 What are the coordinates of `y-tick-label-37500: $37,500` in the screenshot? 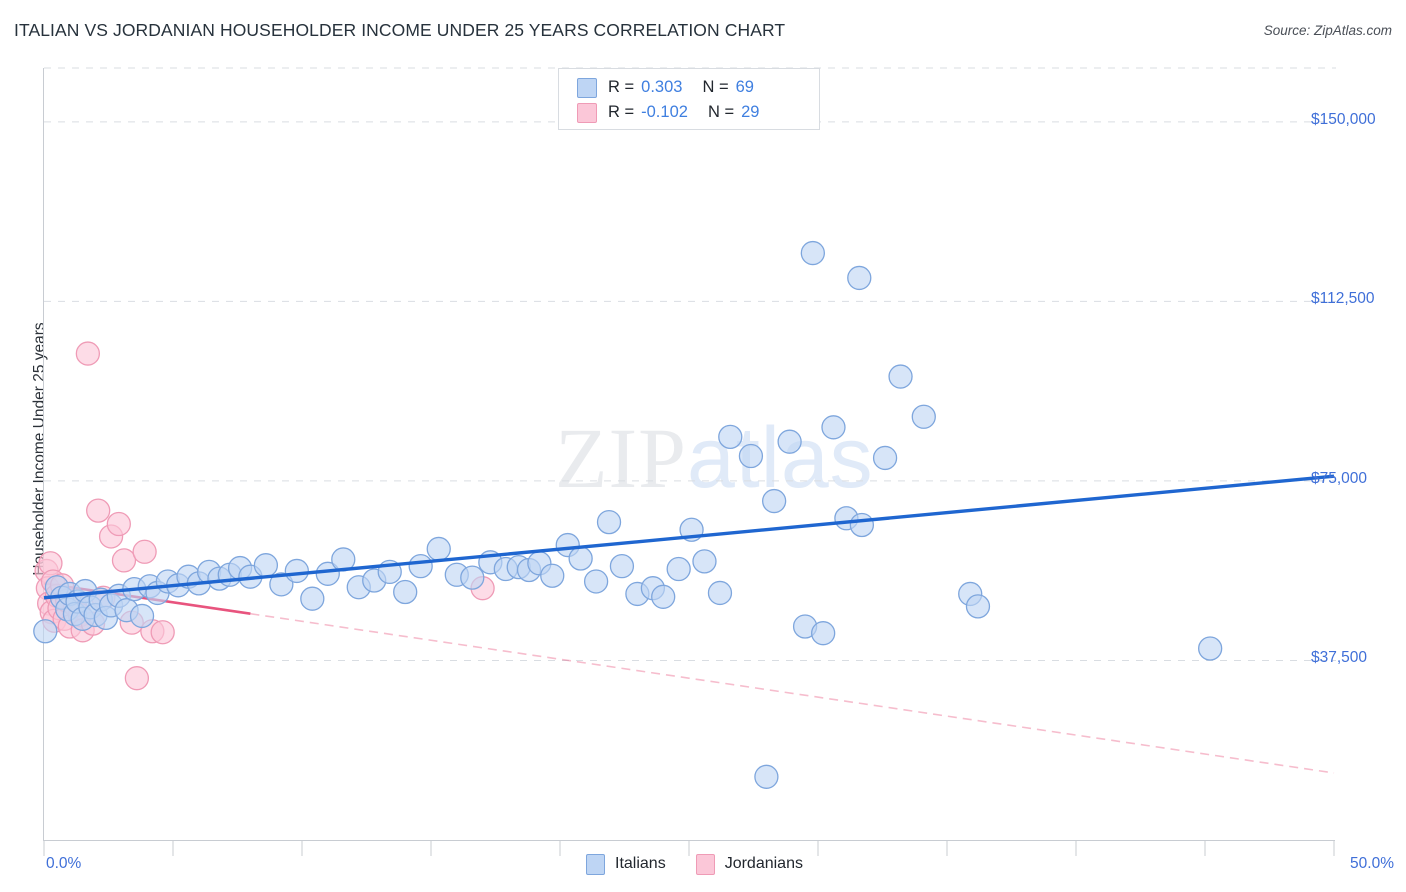 It's located at (1339, 658).